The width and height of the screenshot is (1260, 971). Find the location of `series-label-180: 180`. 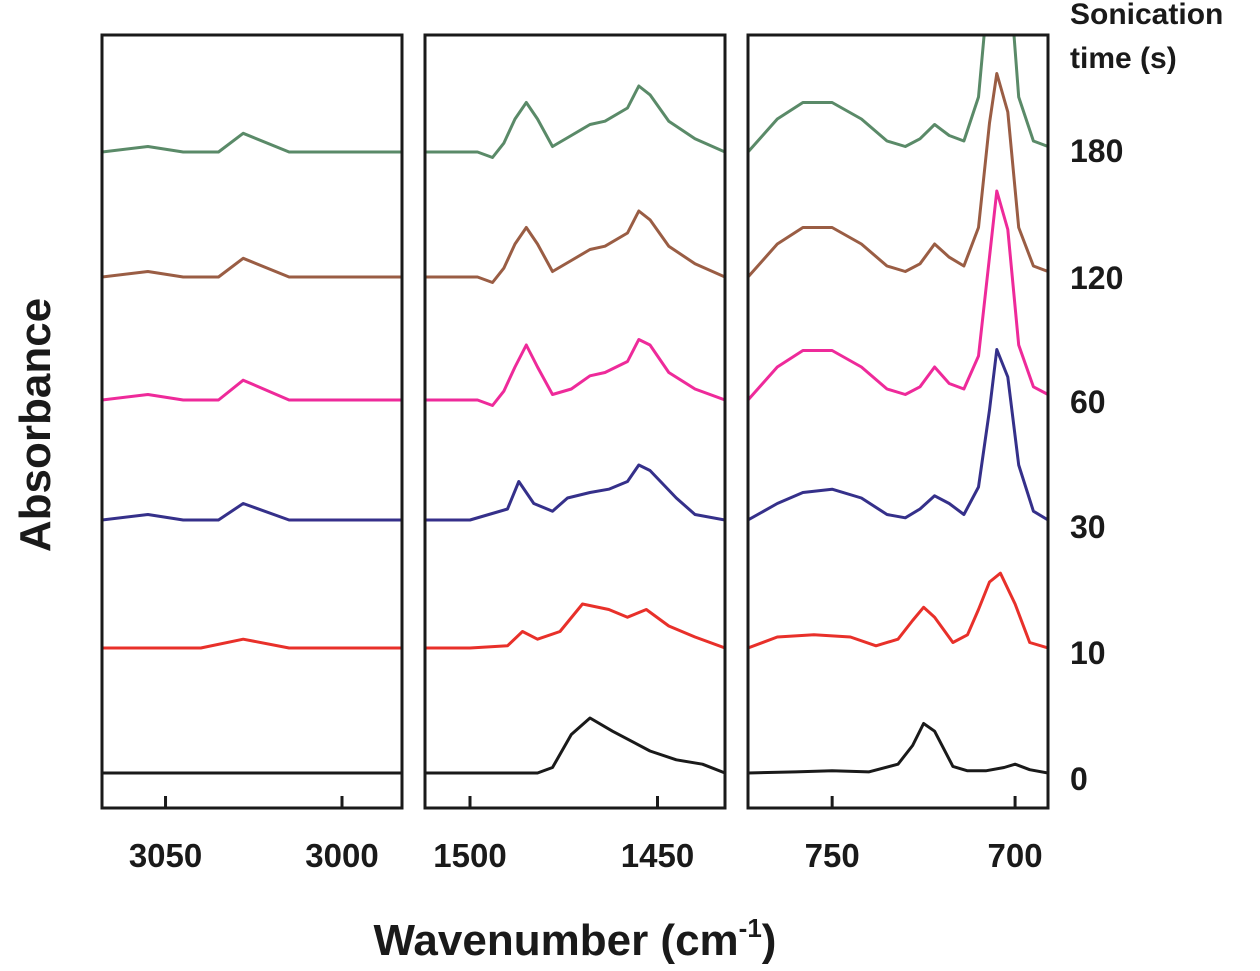

series-label-180: 180 is located at coordinates (1096, 151).